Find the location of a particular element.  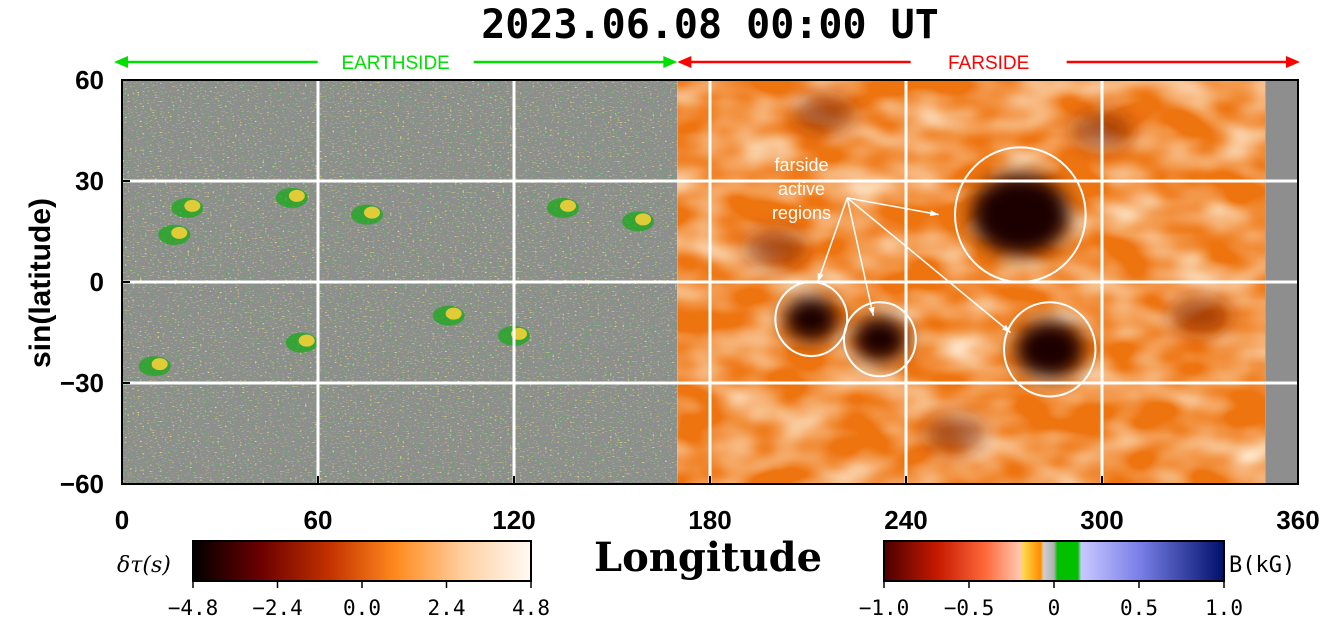

earthside-label: EARTHSIDE is located at coordinates (395, 63).